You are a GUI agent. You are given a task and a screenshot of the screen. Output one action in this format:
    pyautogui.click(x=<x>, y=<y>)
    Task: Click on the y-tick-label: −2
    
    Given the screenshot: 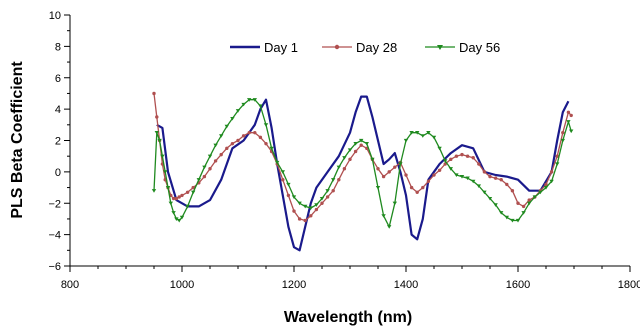 What is the action you would take?
    pyautogui.click(x=54, y=204)
    